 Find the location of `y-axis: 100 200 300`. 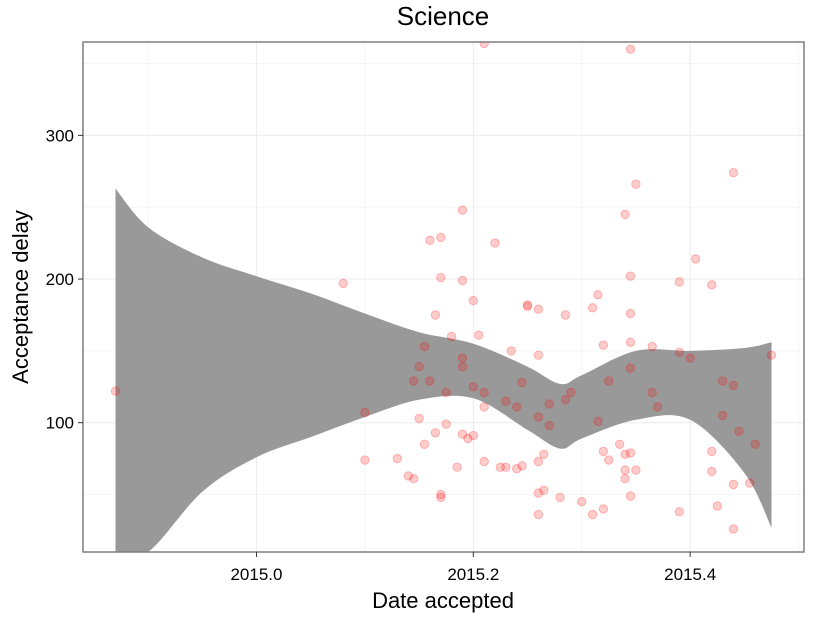

y-axis: 100 200 300 is located at coordinates (64, 279).